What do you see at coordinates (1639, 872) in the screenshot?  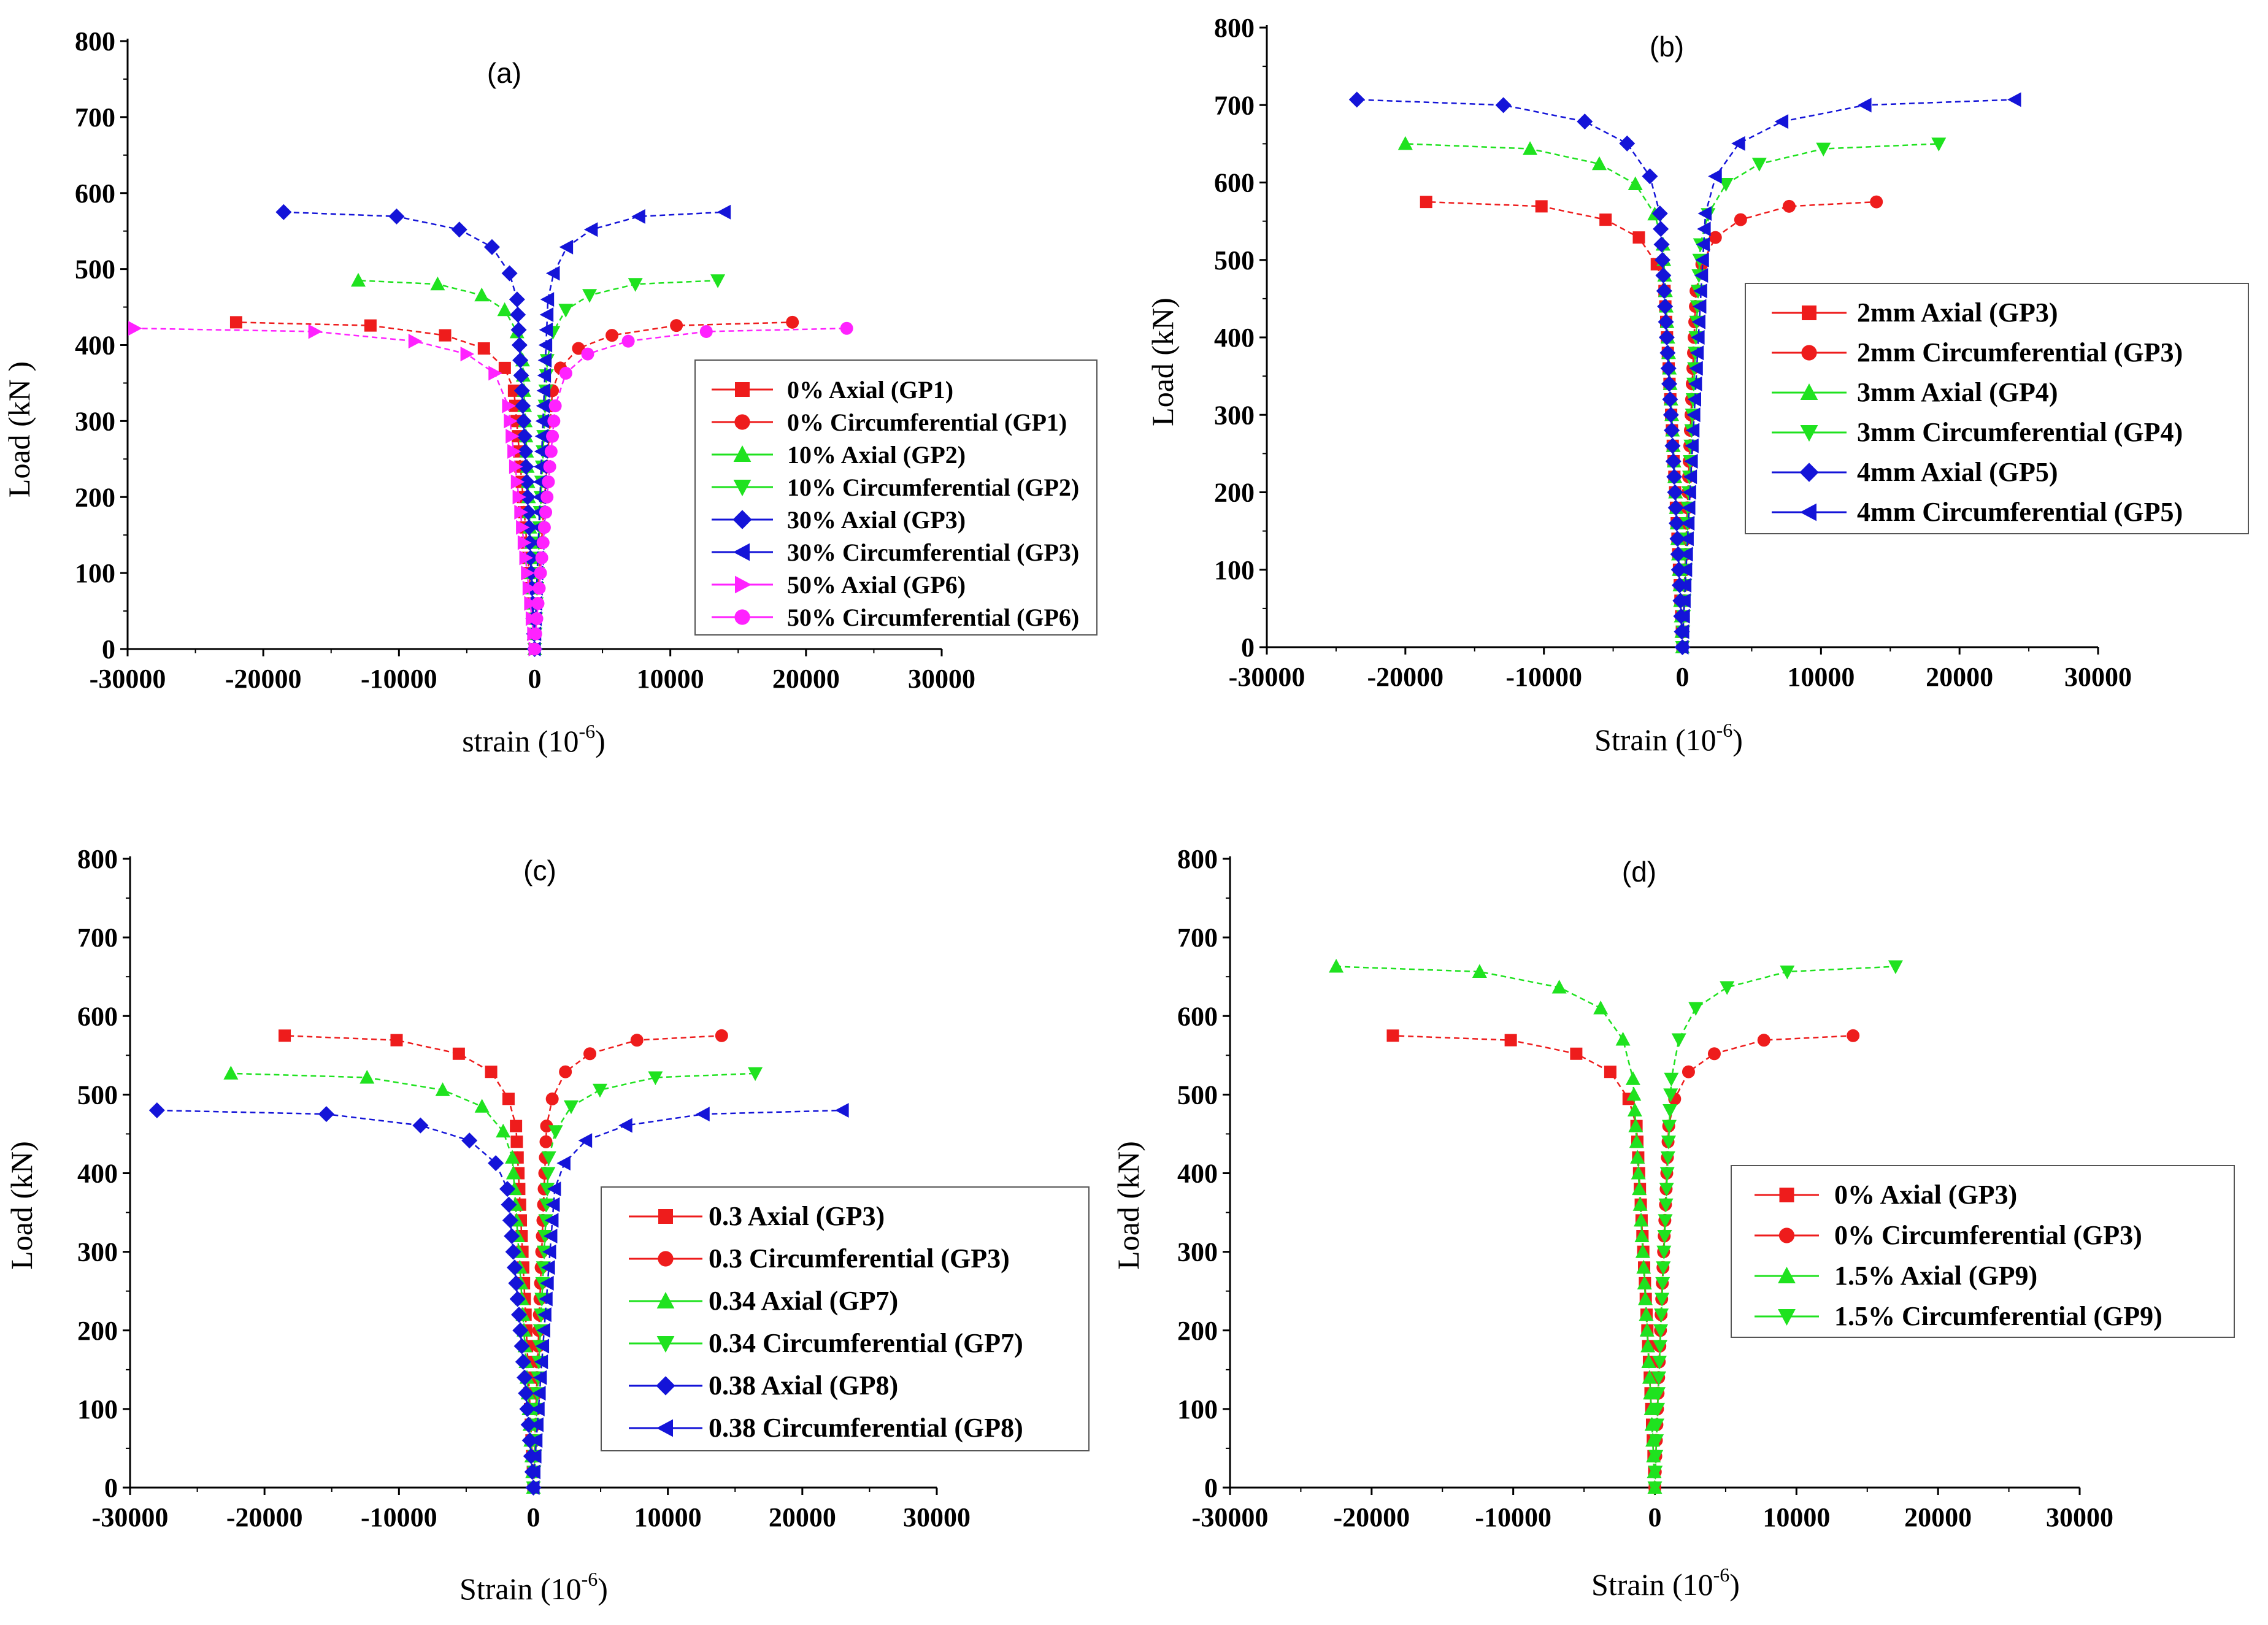 I see `panel-label: (d)` at bounding box center [1639, 872].